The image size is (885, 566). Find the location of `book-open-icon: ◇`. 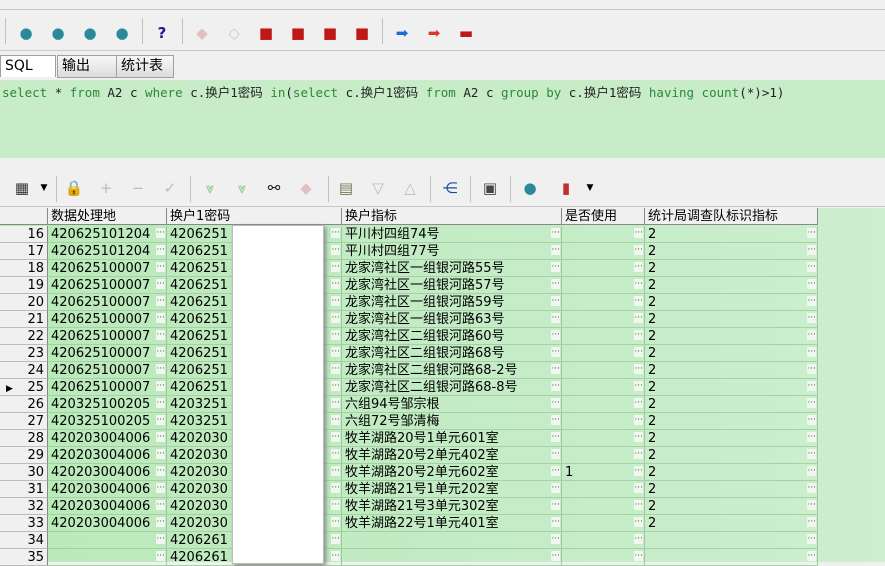

book-open-icon: ◇ is located at coordinates (234, 33).